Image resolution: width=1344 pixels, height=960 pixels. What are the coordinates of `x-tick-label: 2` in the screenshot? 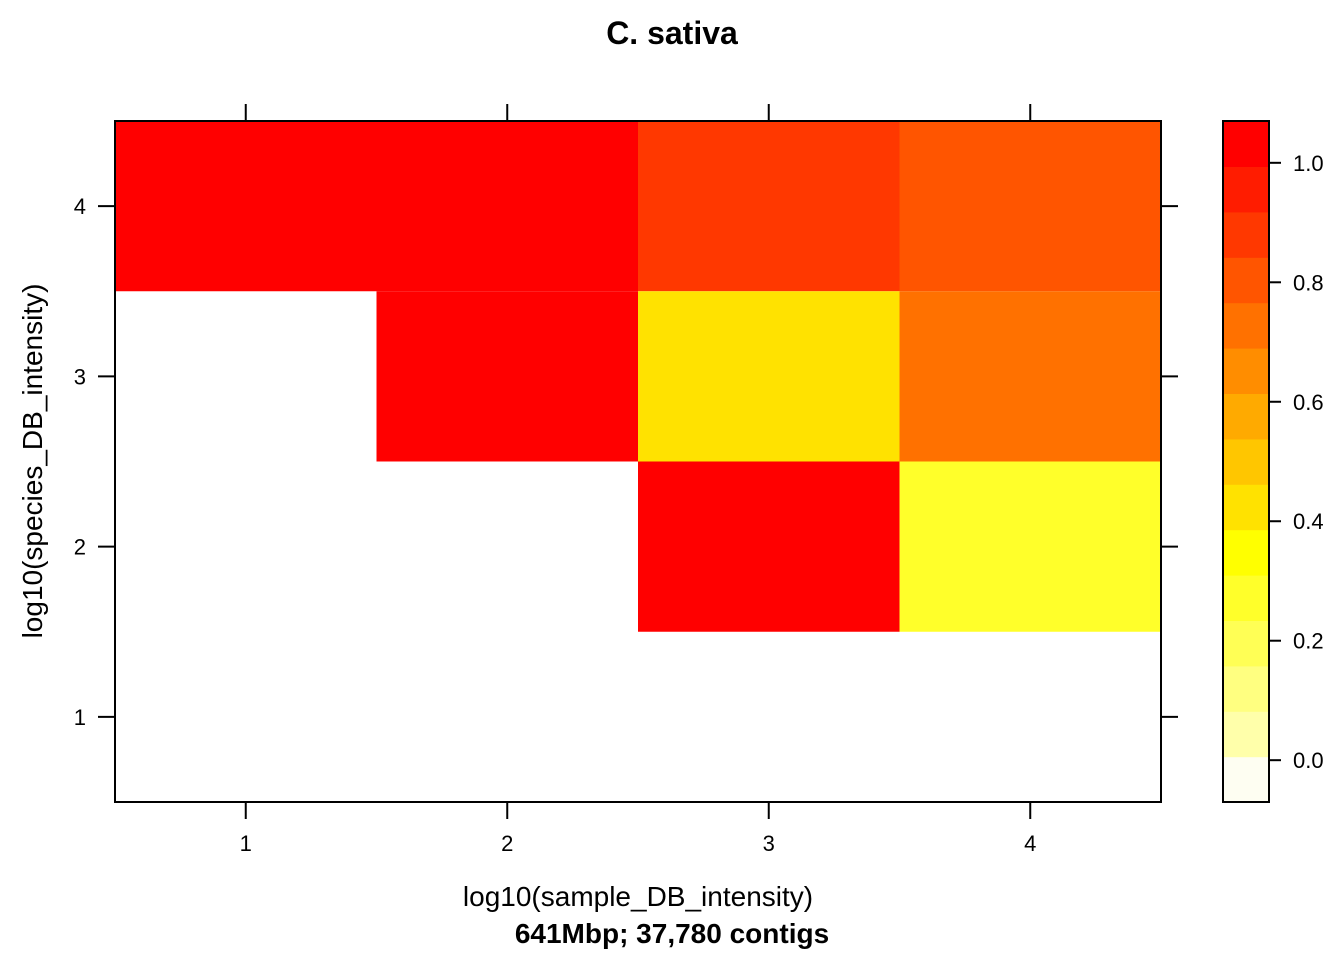 It's located at (507, 843).